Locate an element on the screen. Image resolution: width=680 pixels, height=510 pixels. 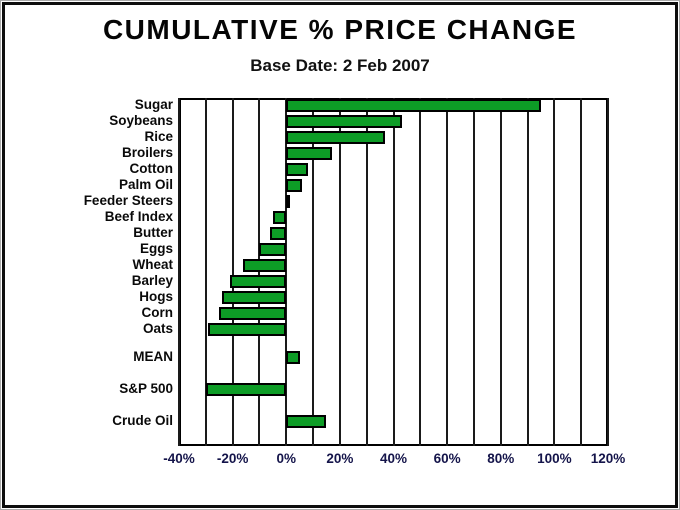
x-tick-label-100pct: 100% is located at coordinates (554, 458).